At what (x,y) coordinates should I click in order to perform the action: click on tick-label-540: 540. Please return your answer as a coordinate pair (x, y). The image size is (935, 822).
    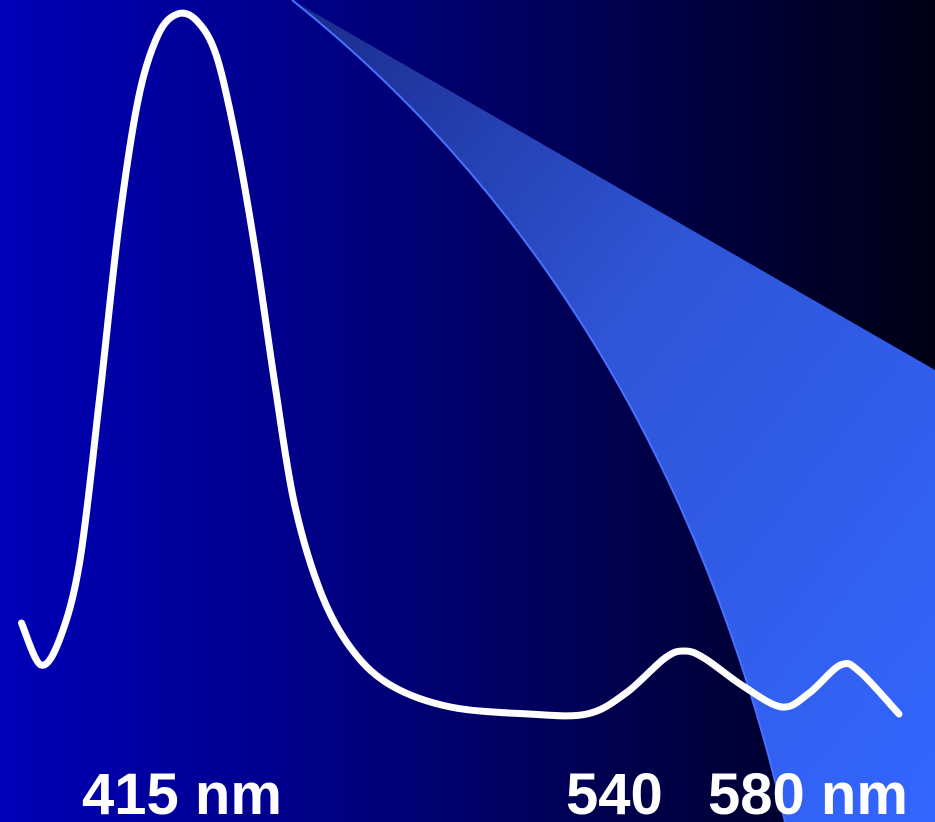
    Looking at the image, I should click on (614, 792).